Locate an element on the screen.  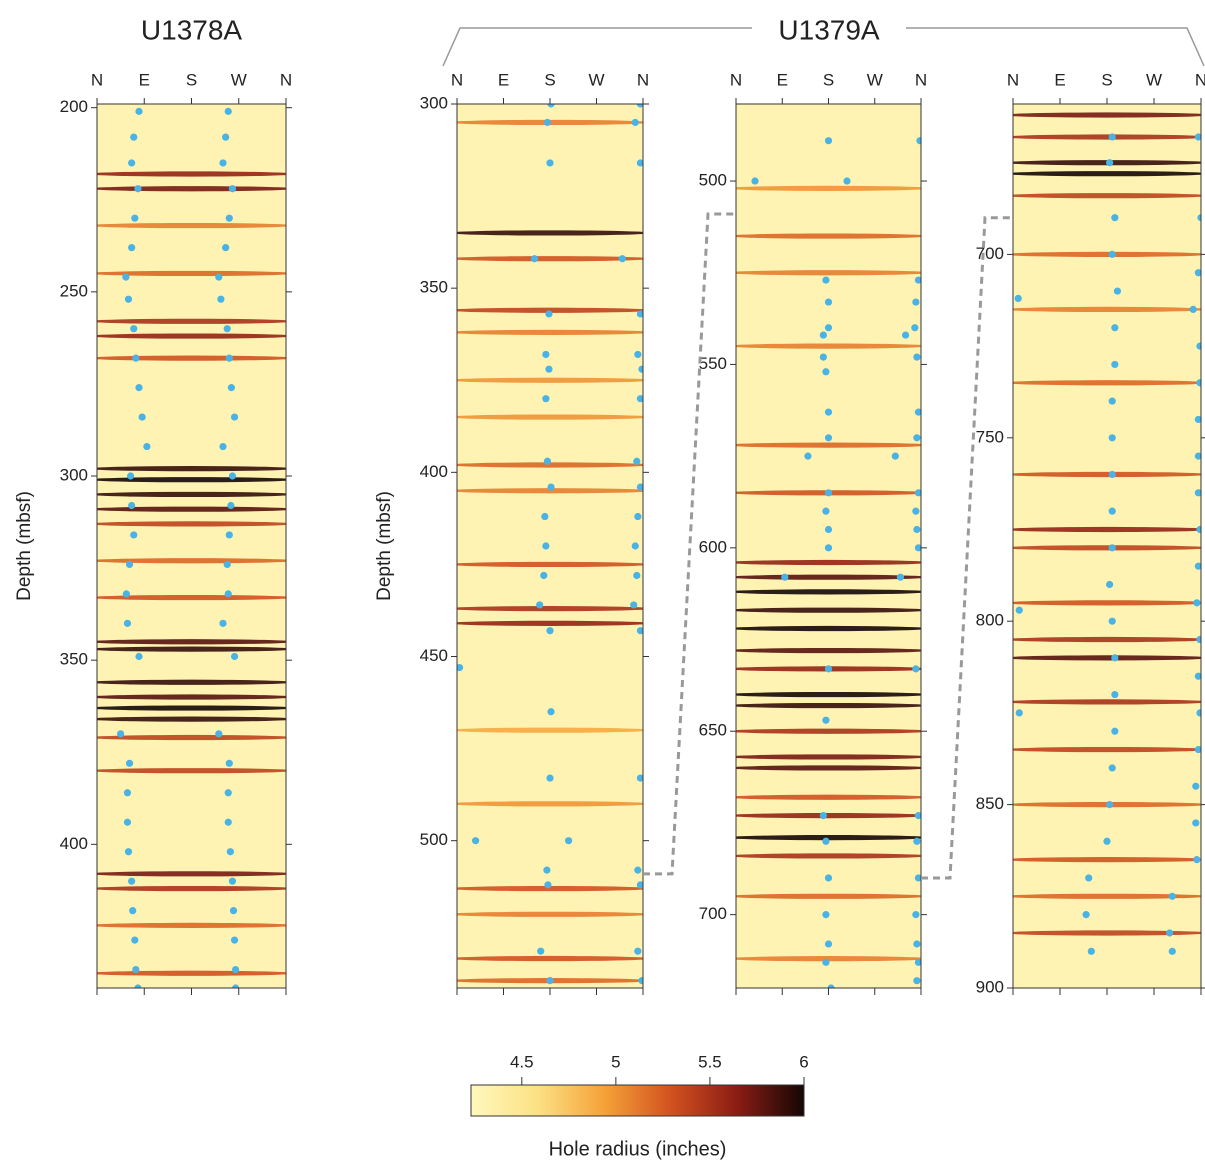
y-tick-label: 750 is located at coordinates (990, 436).